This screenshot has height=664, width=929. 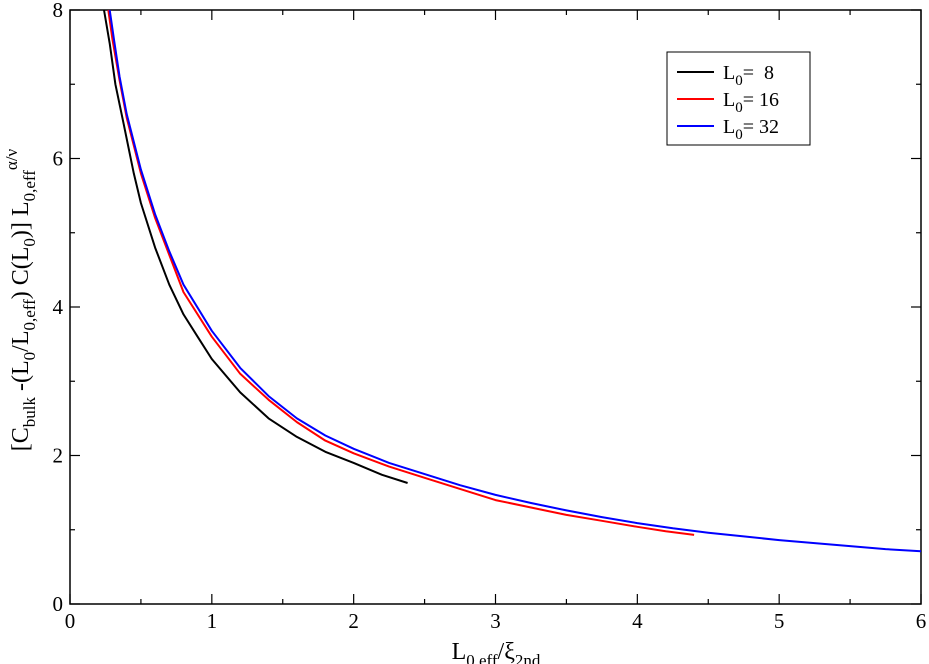 I want to click on legend-label-l0-32: L0= 32, so click(x=751, y=129).